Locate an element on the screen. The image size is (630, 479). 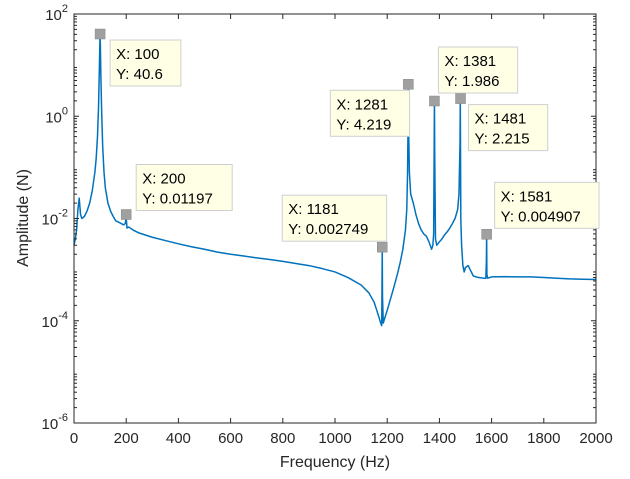
data-tip-y-text: Y: 0.01197 is located at coordinates (177, 199).